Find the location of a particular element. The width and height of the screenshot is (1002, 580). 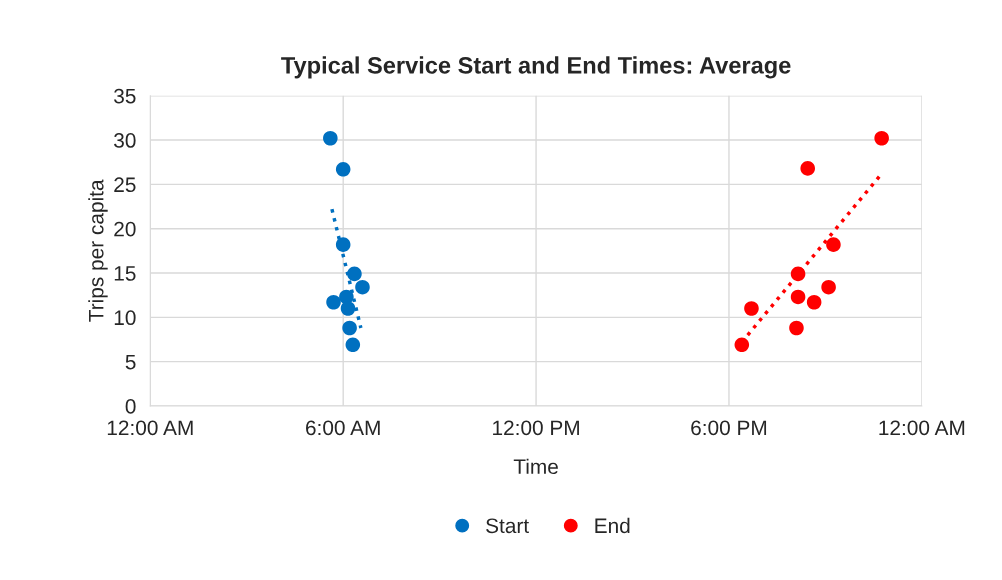

x-axis-title: Time is located at coordinates (535, 466).